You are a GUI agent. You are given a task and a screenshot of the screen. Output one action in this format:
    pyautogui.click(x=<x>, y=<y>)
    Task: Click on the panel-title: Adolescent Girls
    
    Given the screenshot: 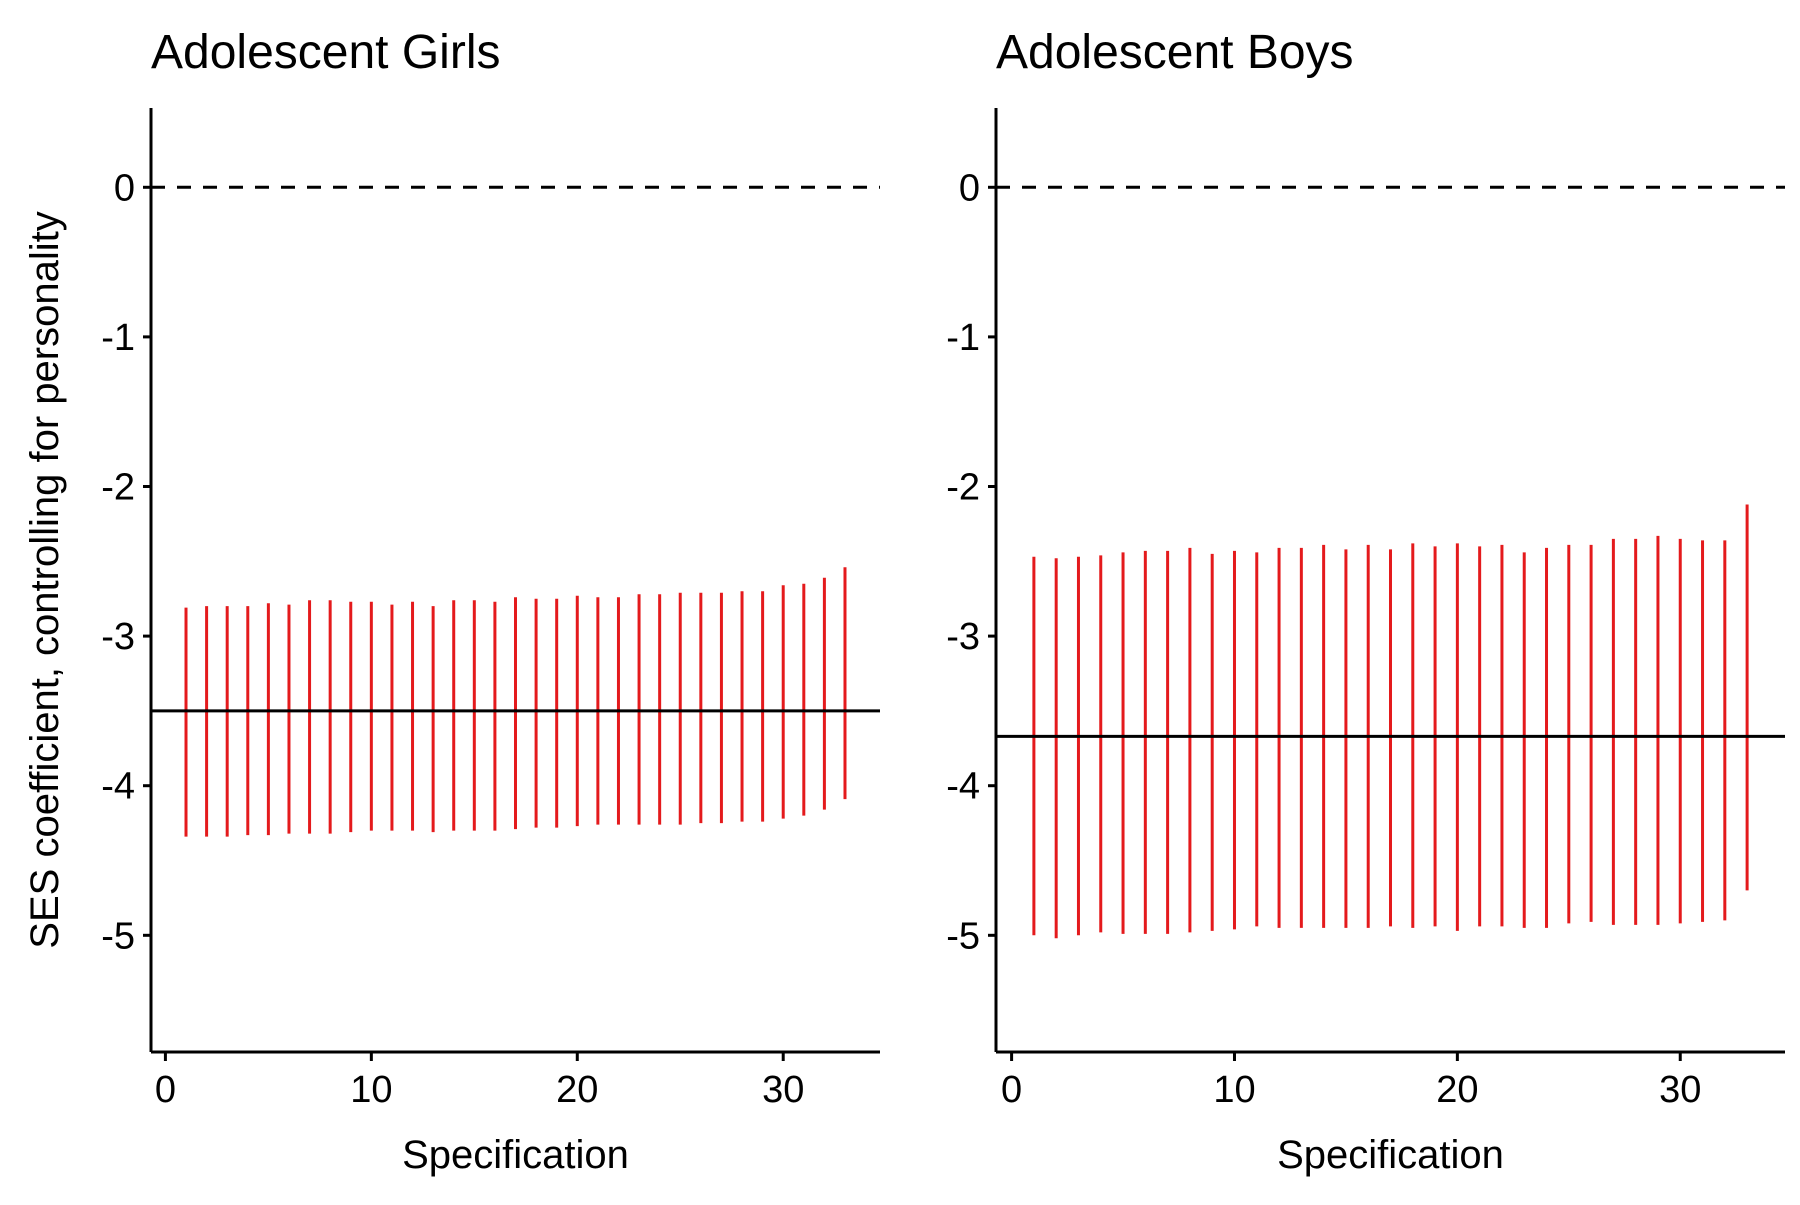 What is the action you would take?
    pyautogui.click(x=325, y=52)
    